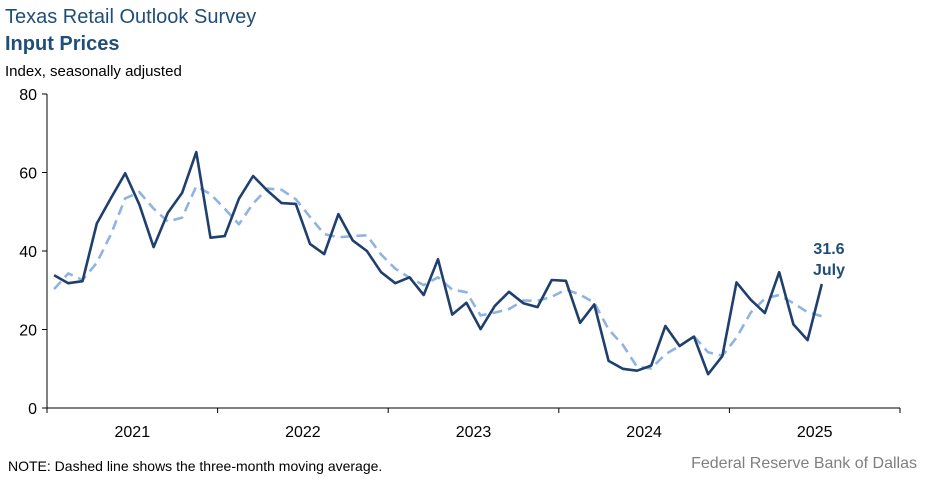  I want to click on x-tick-label: 2023, so click(474, 432).